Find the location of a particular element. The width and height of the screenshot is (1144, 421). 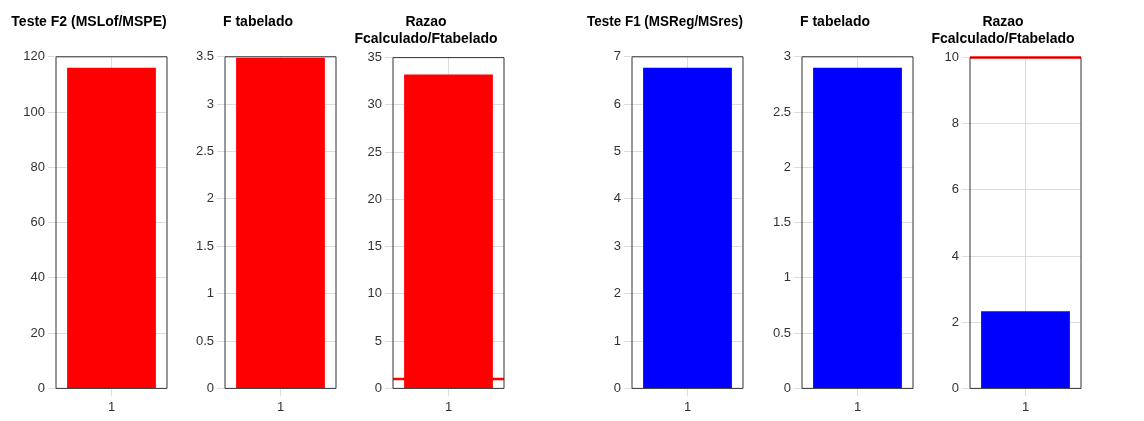

y-tick-label: 3.5 is located at coordinates (204, 56).